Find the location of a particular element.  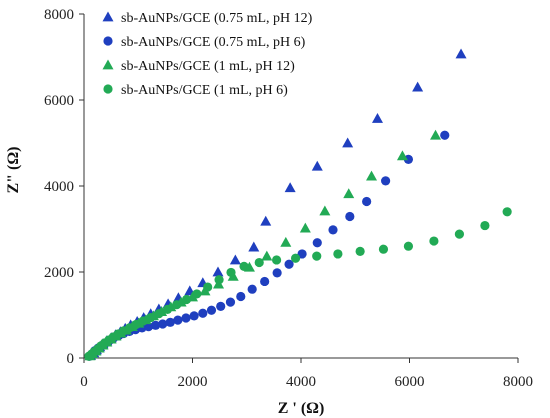

x-axis-title: Z ' (Ω) is located at coordinates (301, 408).